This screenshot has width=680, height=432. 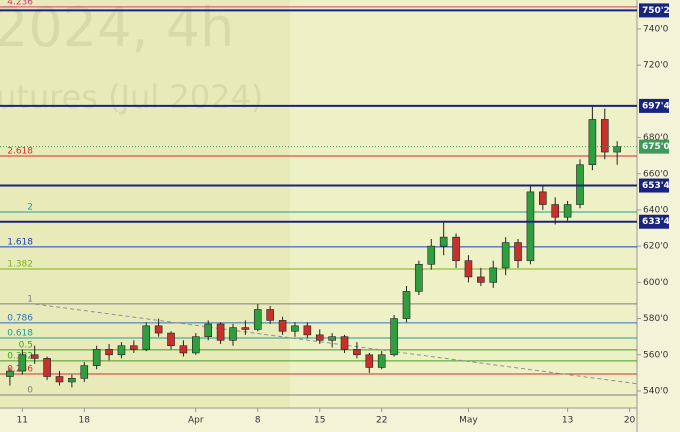 I want to click on fib-label: 1.382, so click(x=20, y=264).